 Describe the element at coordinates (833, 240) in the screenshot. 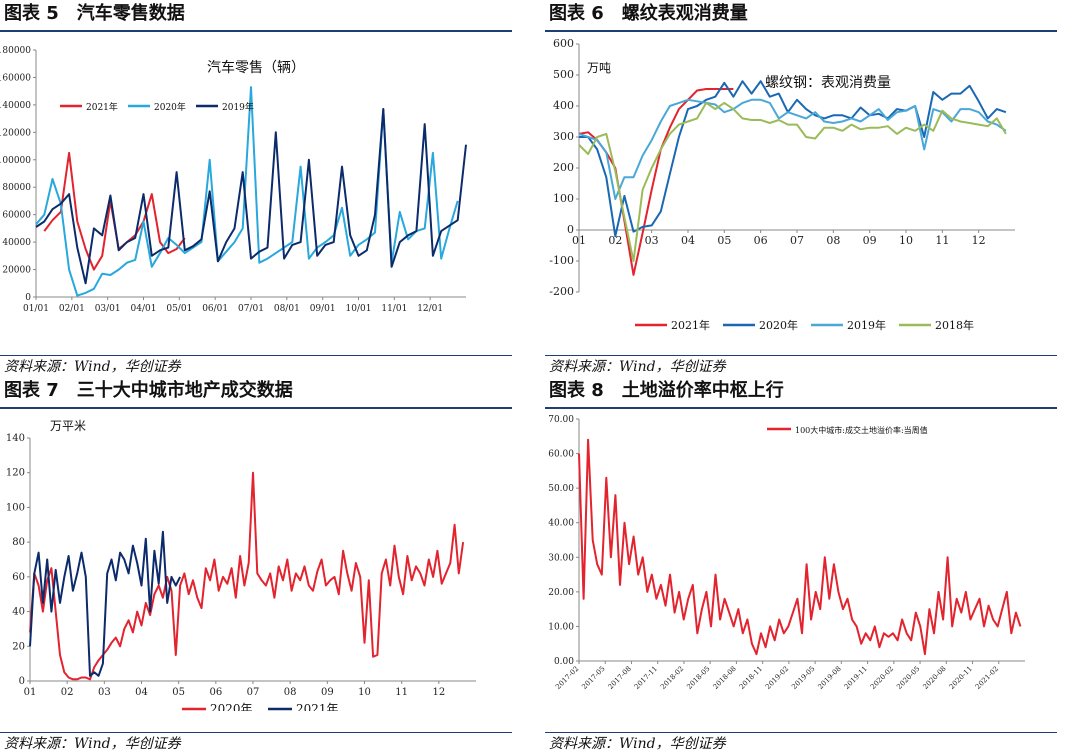

I see `x-tick-label: 08` at that location.